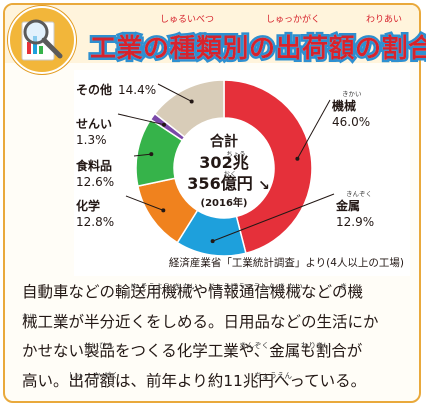 The height and width of the screenshot is (408, 426). What do you see at coordinates (344, 105) in the screenshot?
I see `slice-label: 機械` at bounding box center [344, 105].